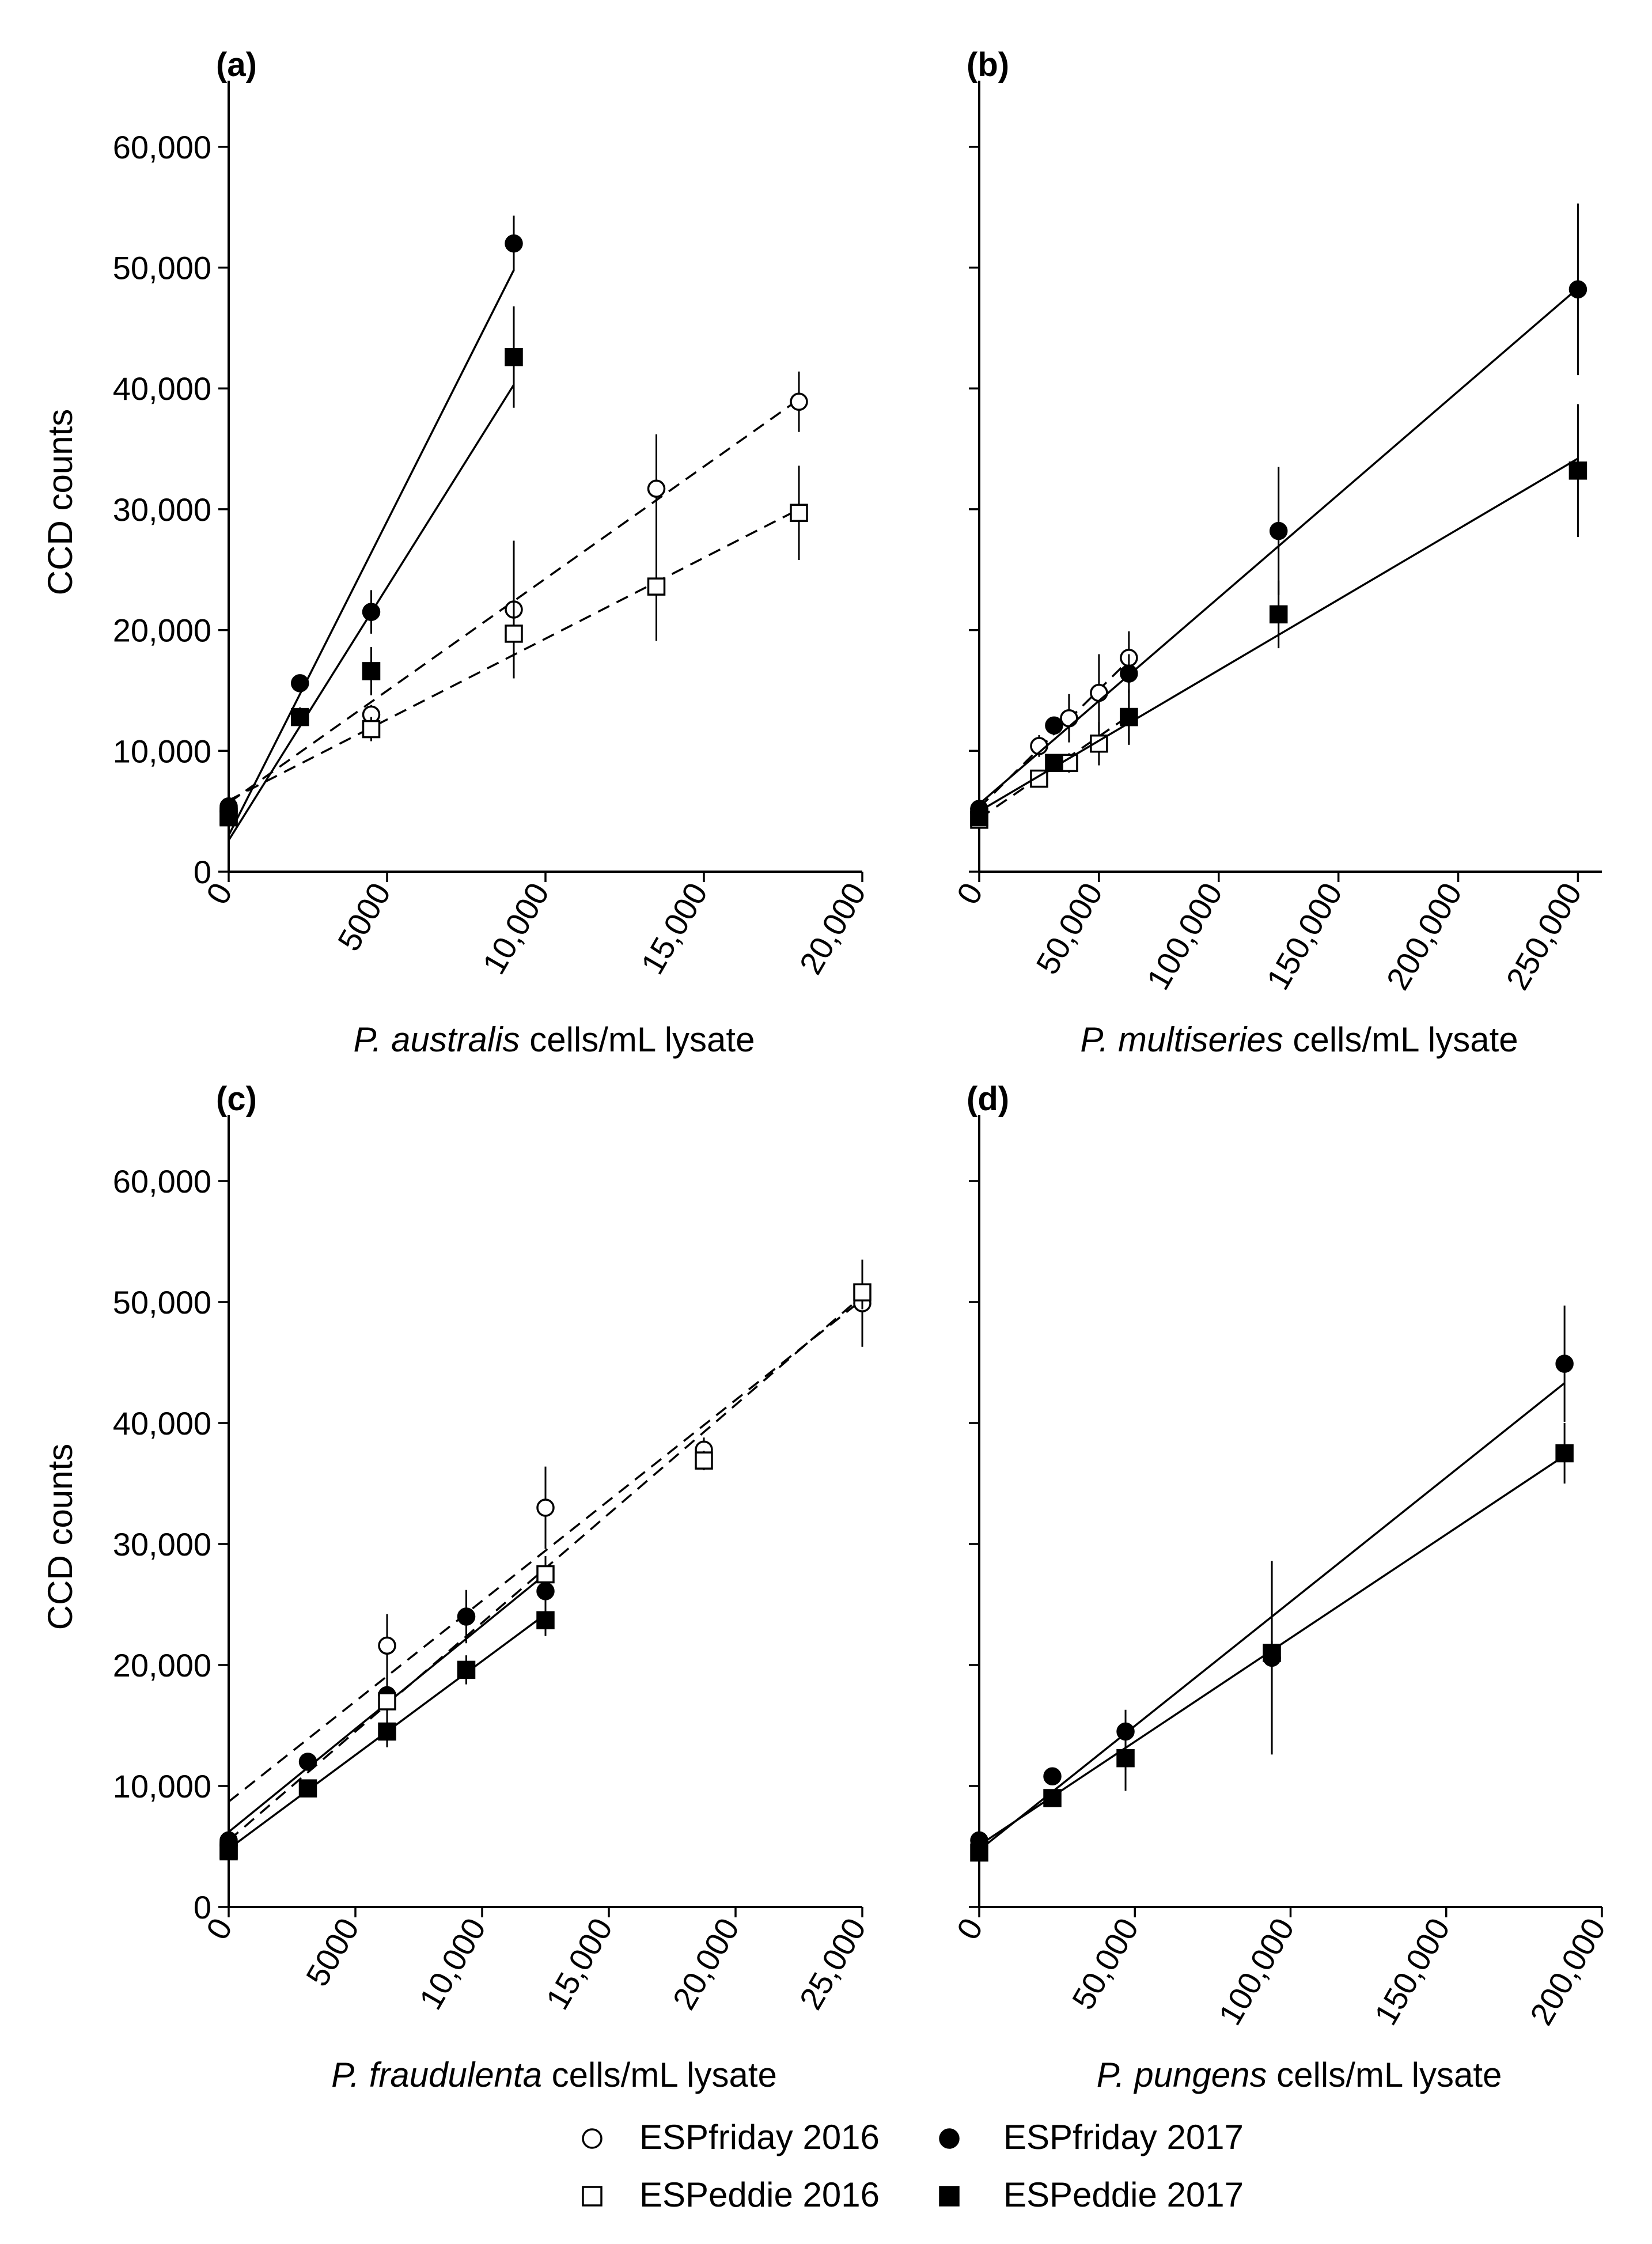 Image resolution: width=1652 pixels, height=2244 pixels. What do you see at coordinates (436, 2075) in the screenshot?
I see `x-axis-title-species: P. fraudulenta` at bounding box center [436, 2075].